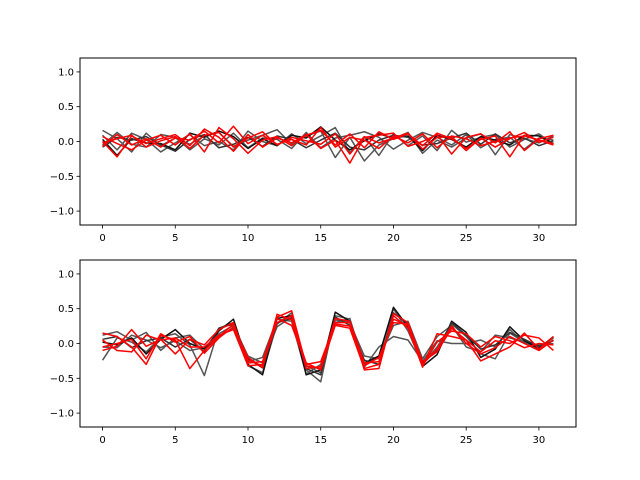  I want to click on bottom-plot-lines, so click(327, 344).